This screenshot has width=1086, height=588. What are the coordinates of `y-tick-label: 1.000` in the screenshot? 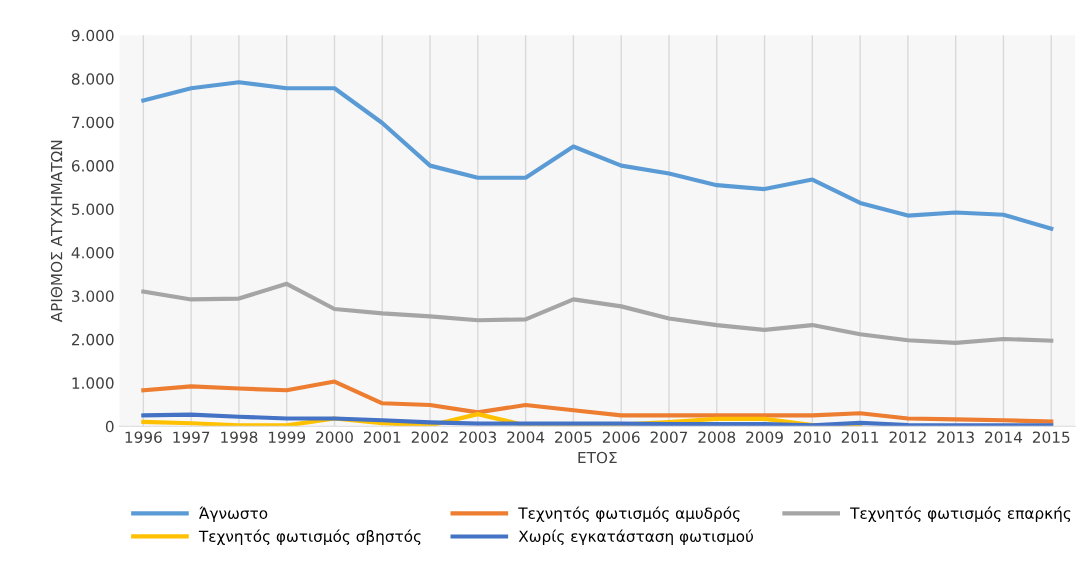 It's located at (93, 383).